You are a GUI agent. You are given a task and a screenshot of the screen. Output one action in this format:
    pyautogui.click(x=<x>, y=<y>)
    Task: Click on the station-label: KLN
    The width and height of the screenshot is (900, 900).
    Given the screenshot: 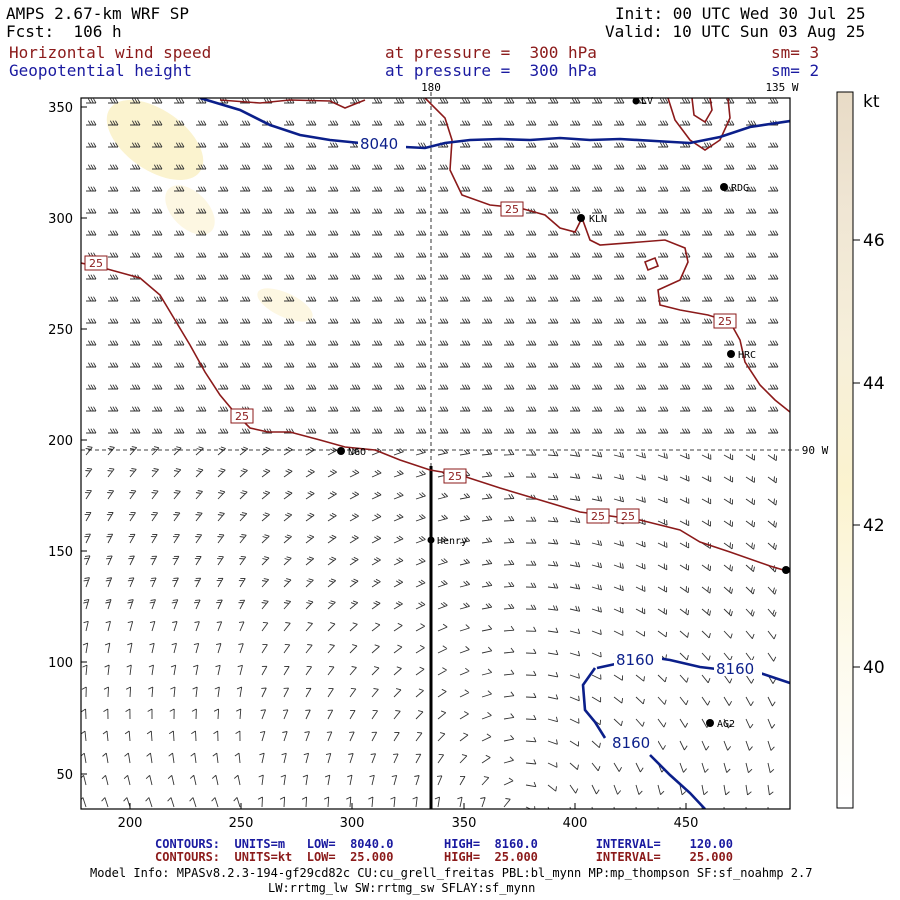 What is the action you would take?
    pyautogui.click(x=598, y=219)
    